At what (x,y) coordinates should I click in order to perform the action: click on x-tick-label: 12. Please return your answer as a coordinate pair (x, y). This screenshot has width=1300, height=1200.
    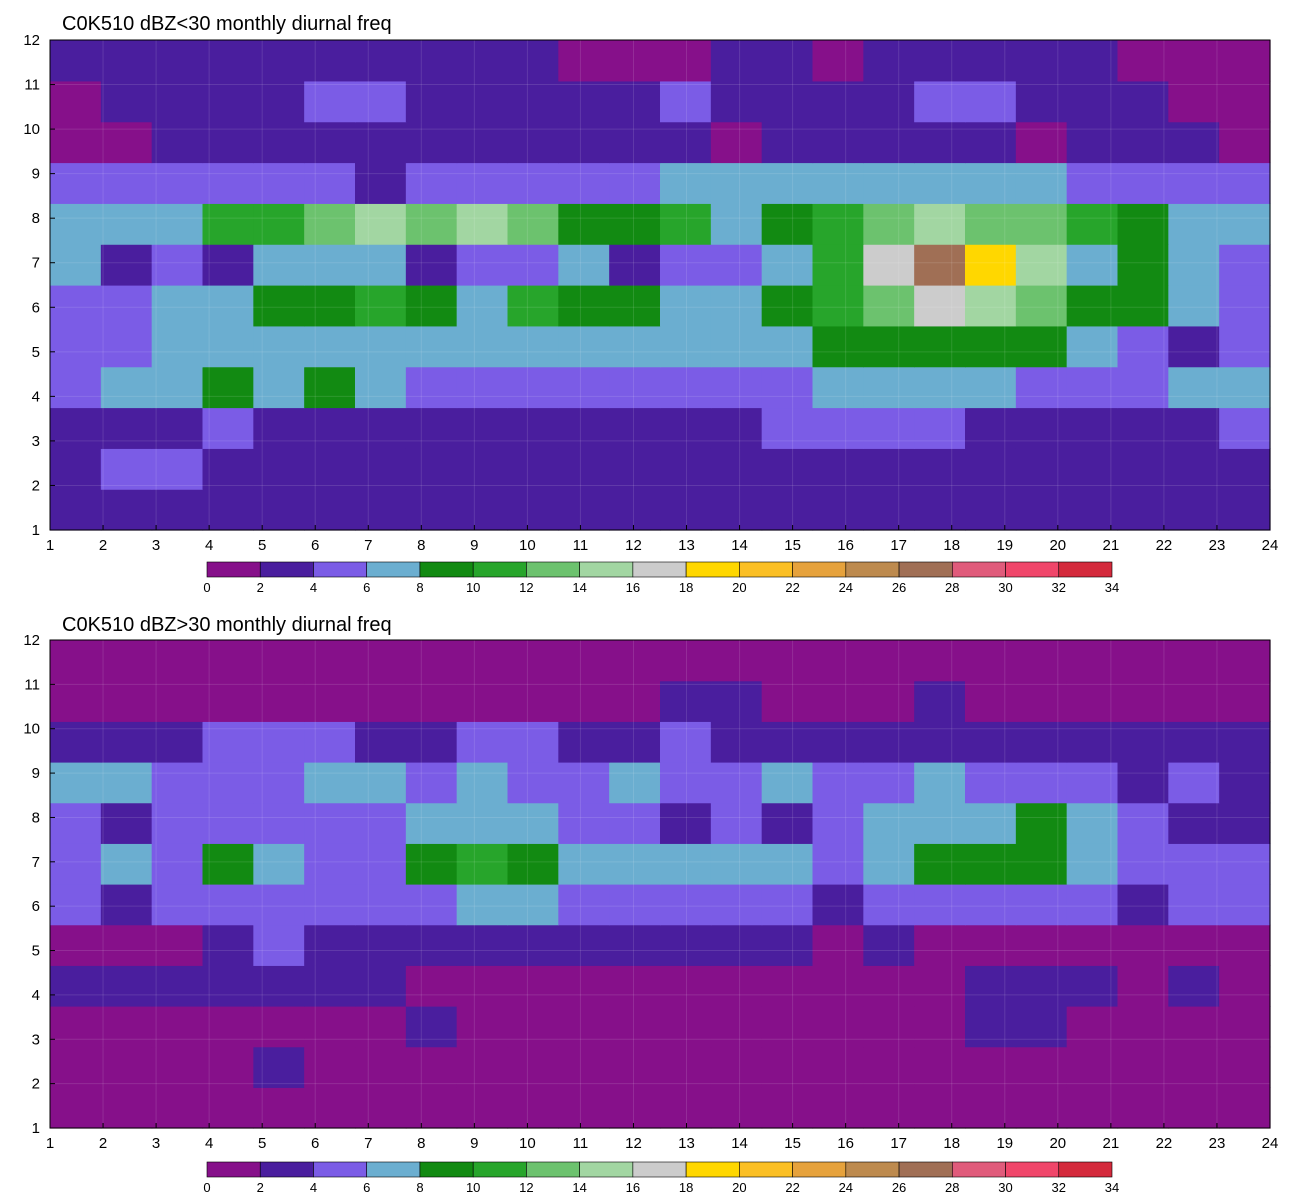
    Looking at the image, I should click on (633, 1143).